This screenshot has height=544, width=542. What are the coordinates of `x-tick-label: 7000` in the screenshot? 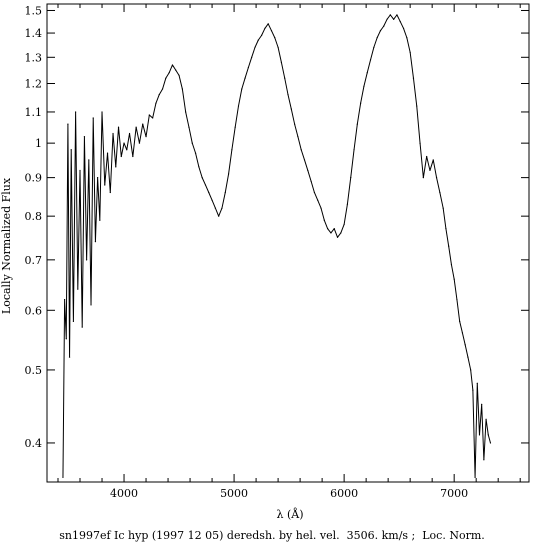 It's located at (454, 493).